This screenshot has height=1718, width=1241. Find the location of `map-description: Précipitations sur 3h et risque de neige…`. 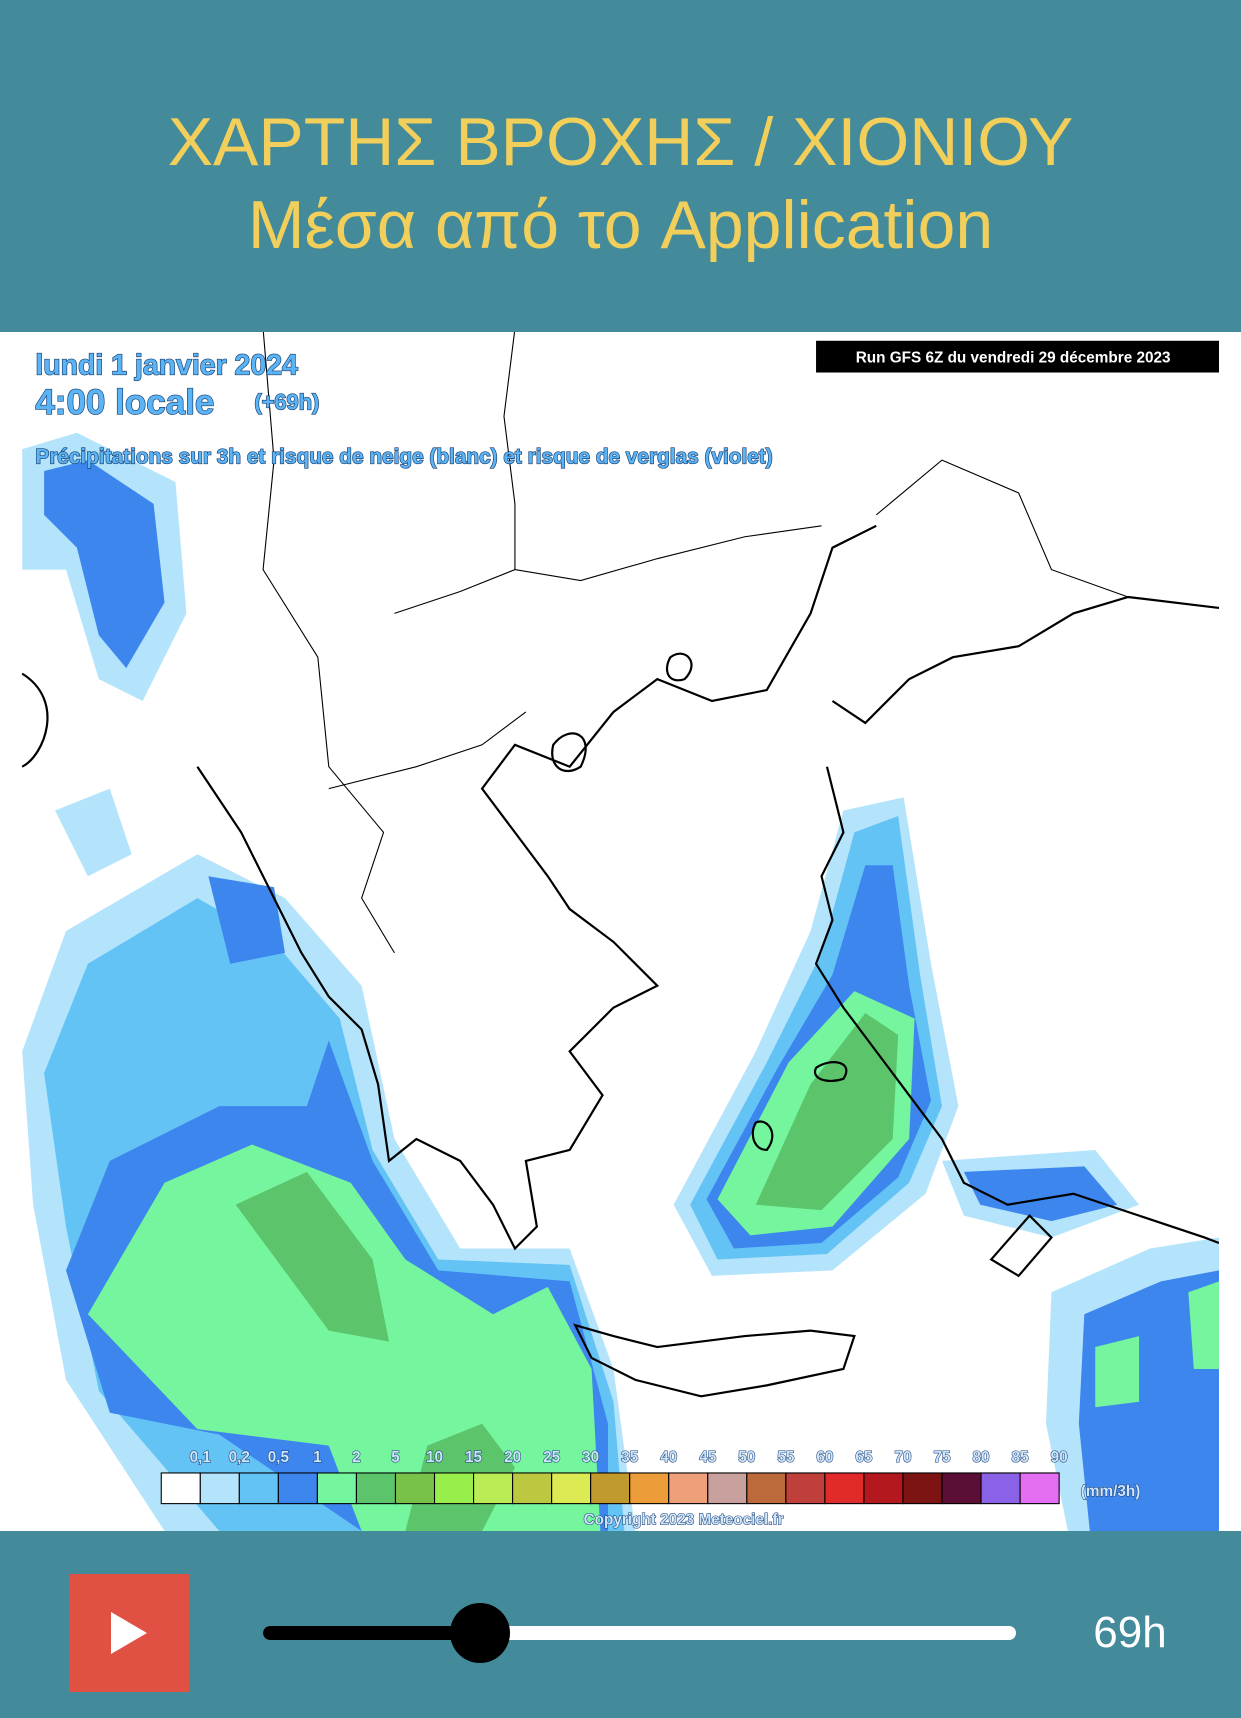

map-description: Précipitations sur 3h et risque de neige… is located at coordinates (403, 456).